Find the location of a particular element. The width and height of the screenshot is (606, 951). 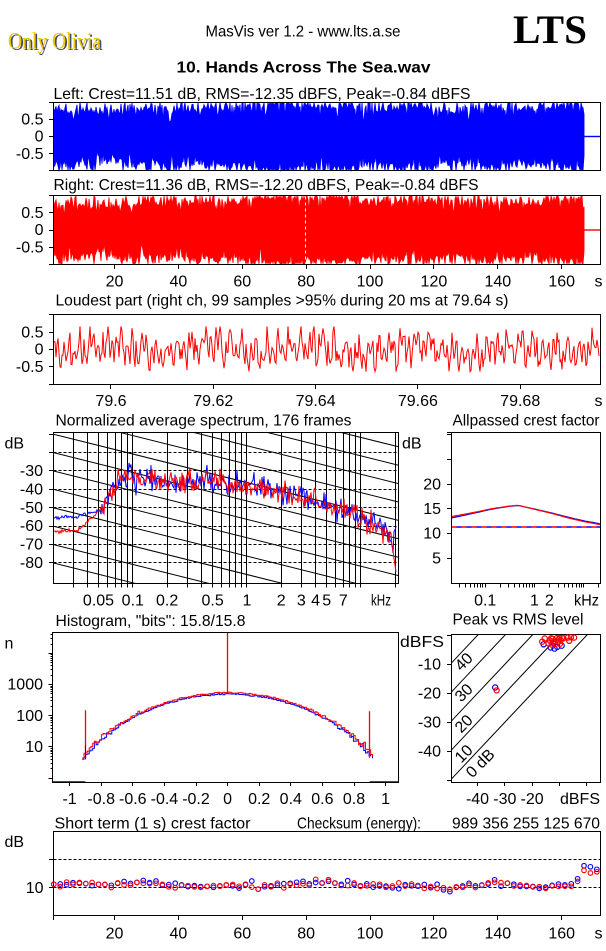

svg-text: -70 is located at coordinates (31, 545).